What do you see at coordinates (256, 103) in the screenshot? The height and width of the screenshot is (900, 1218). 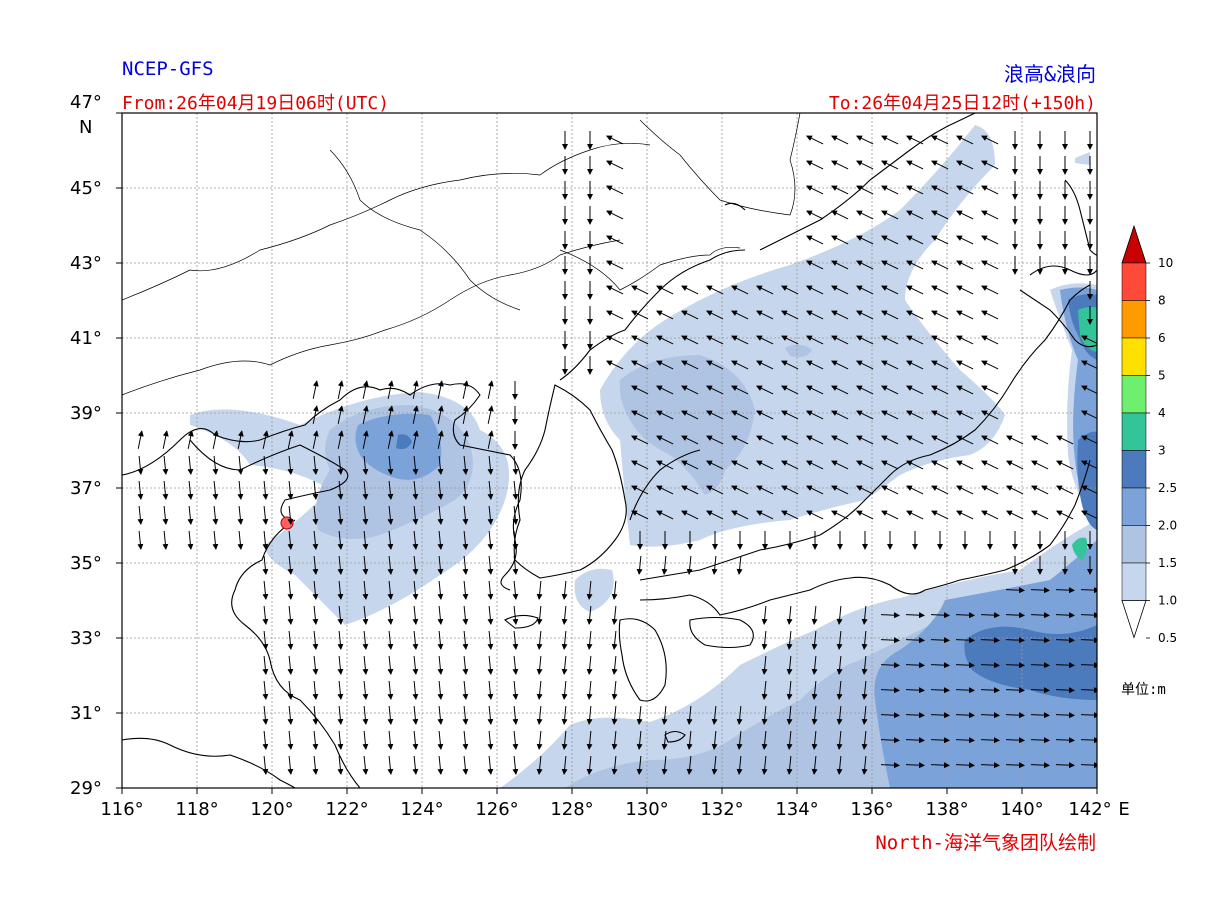 I see `from-time: From:26年04月19日06时(UTC)` at bounding box center [256, 103].